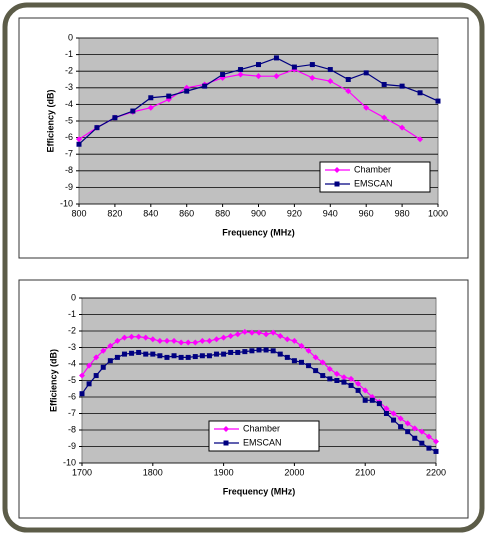 The width and height of the screenshot is (487, 535). I want to click on y-tick-label: -6, so click(72, 396).